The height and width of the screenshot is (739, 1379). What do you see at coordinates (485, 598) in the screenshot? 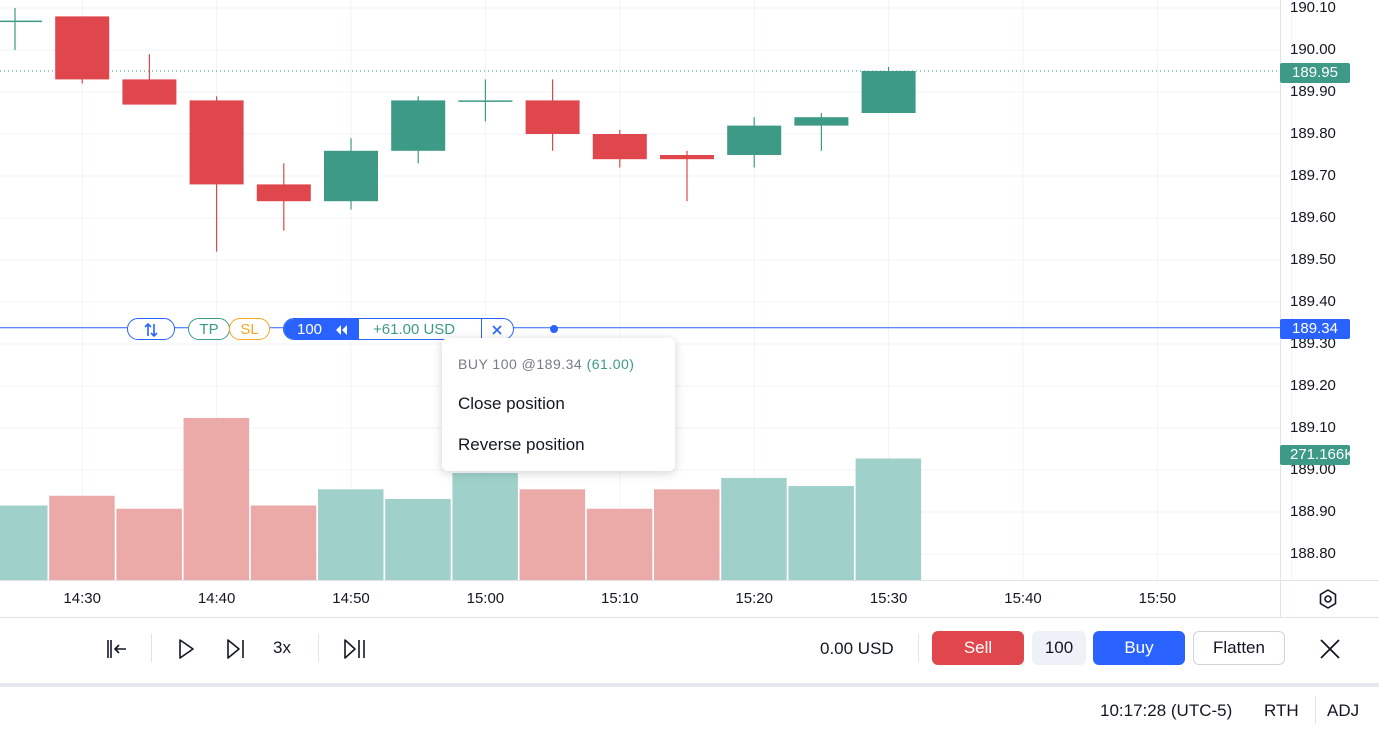
I see `time-axis-label: 15:00` at bounding box center [485, 598].